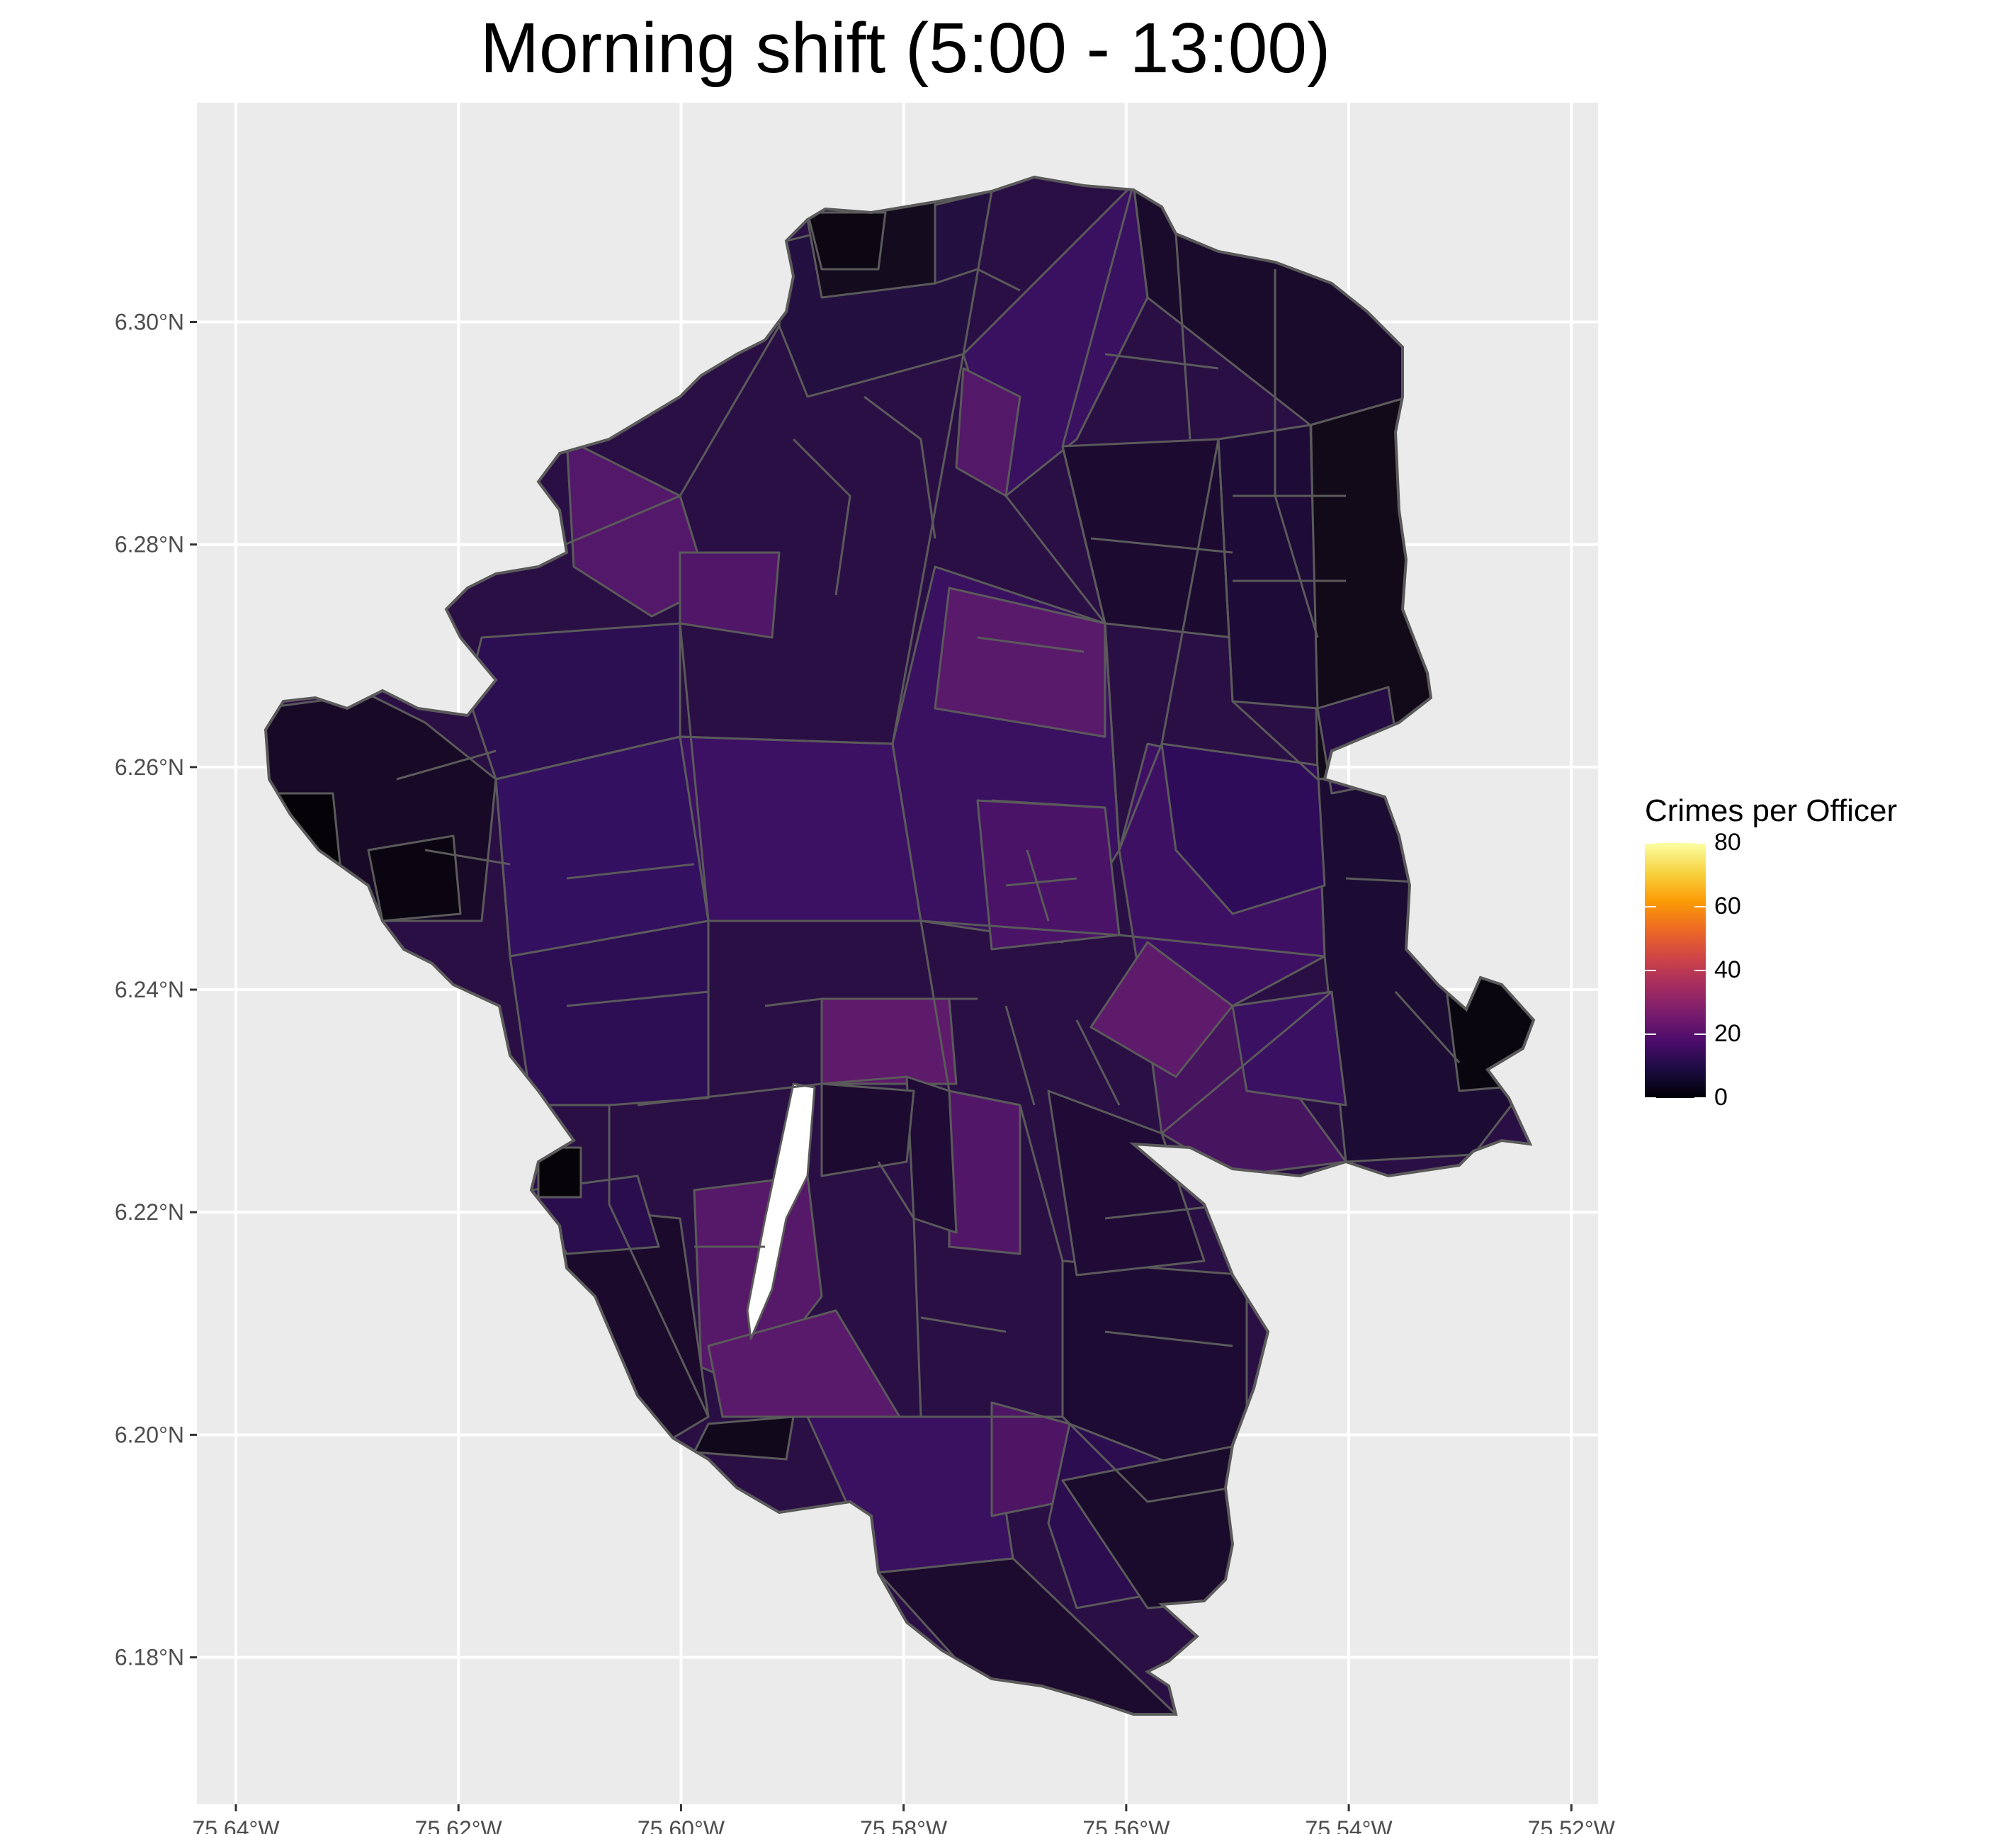 This screenshot has height=1834, width=2016. Describe the element at coordinates (1772, 811) in the screenshot. I see `legend-title: Crimes per Officer` at that location.